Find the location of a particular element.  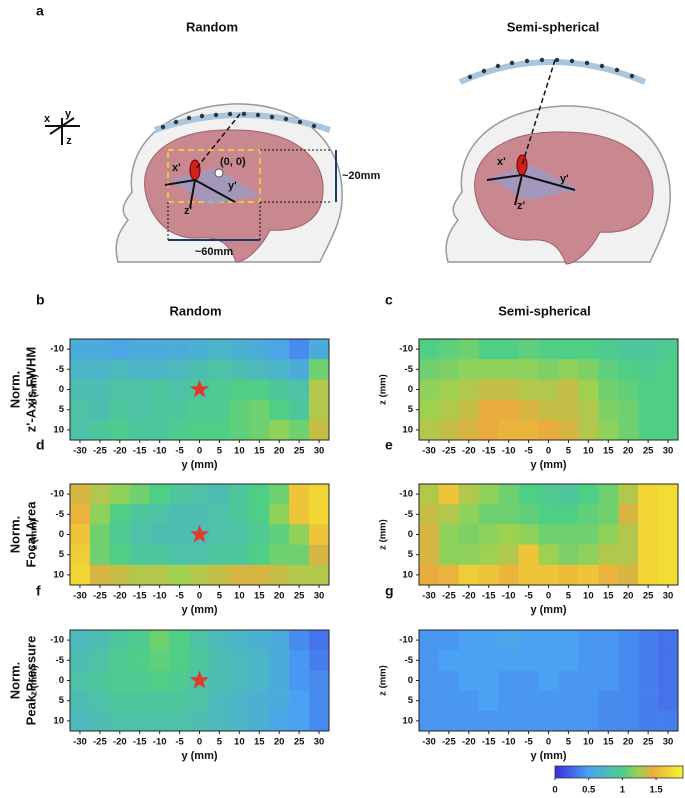

x-tick-label: 25 is located at coordinates (648, 451).